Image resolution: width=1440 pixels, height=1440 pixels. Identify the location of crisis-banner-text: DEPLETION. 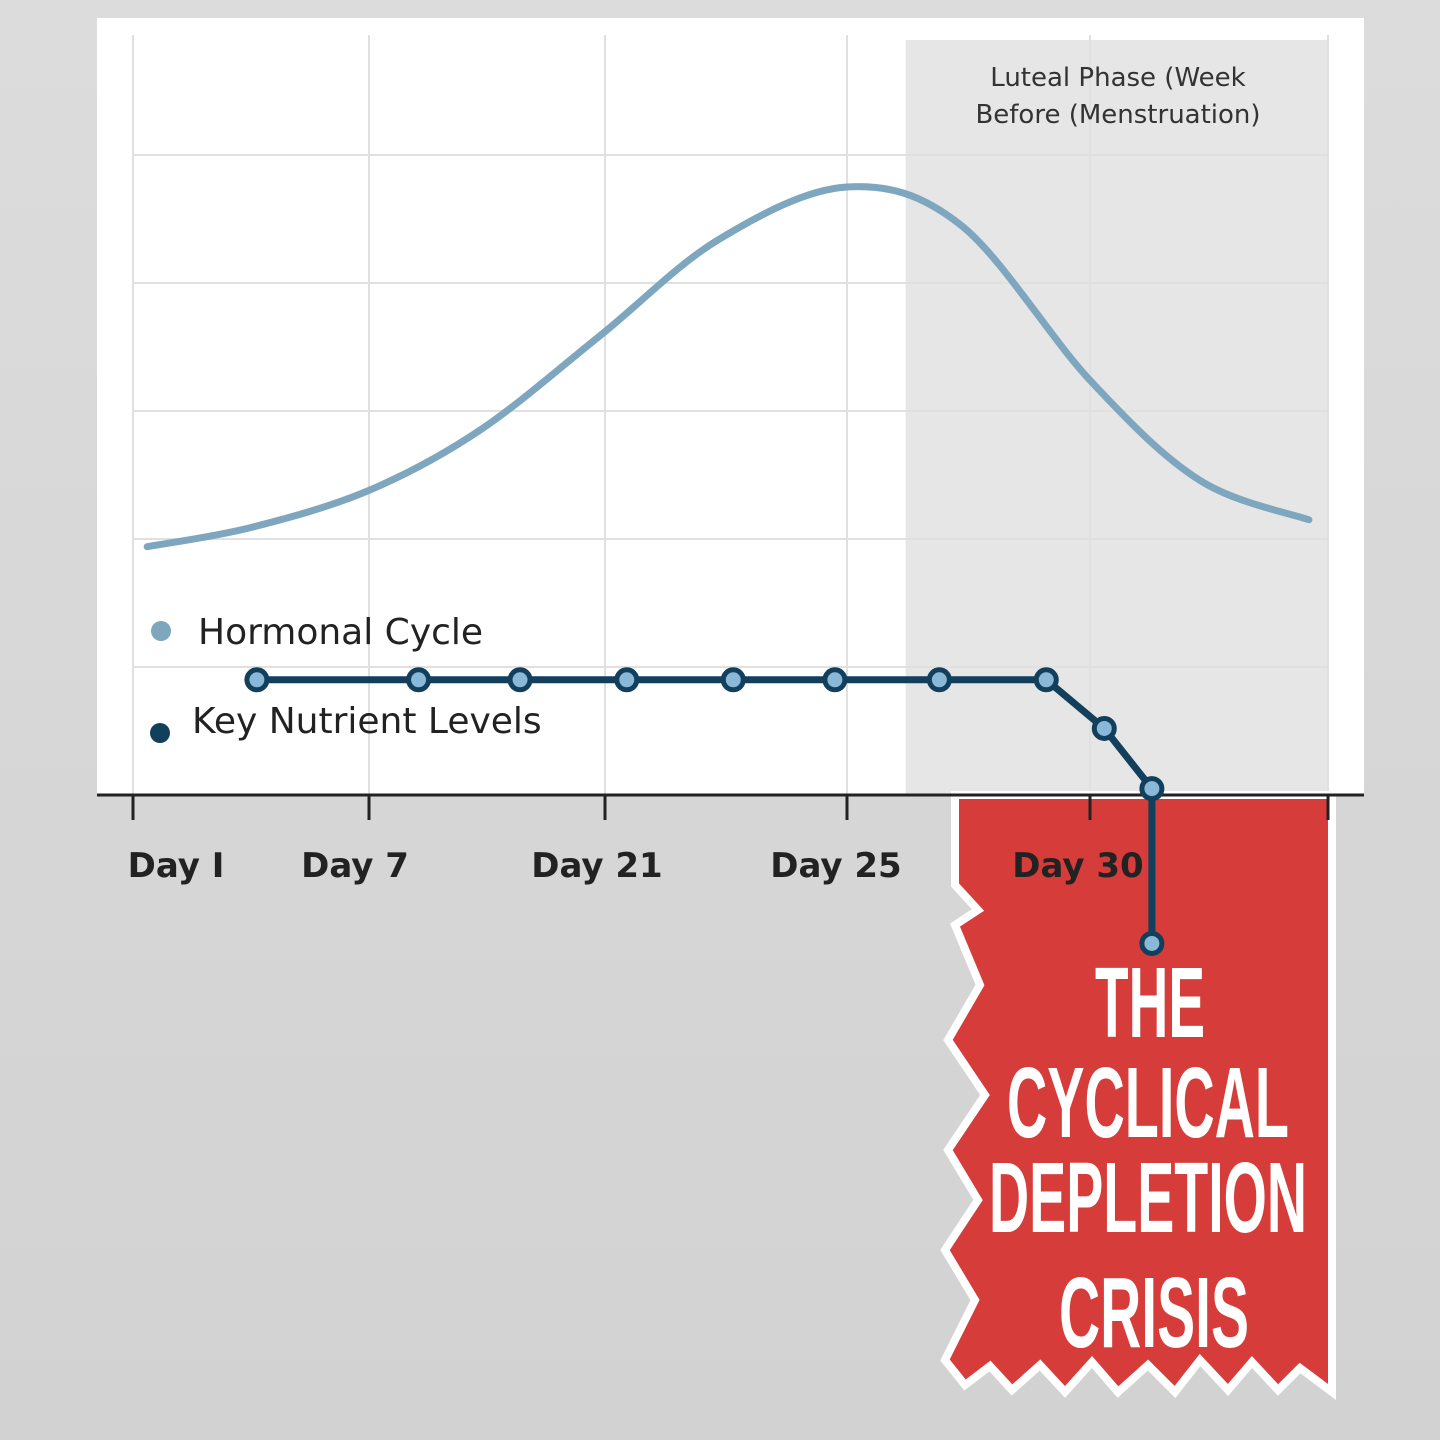
(1148, 1198).